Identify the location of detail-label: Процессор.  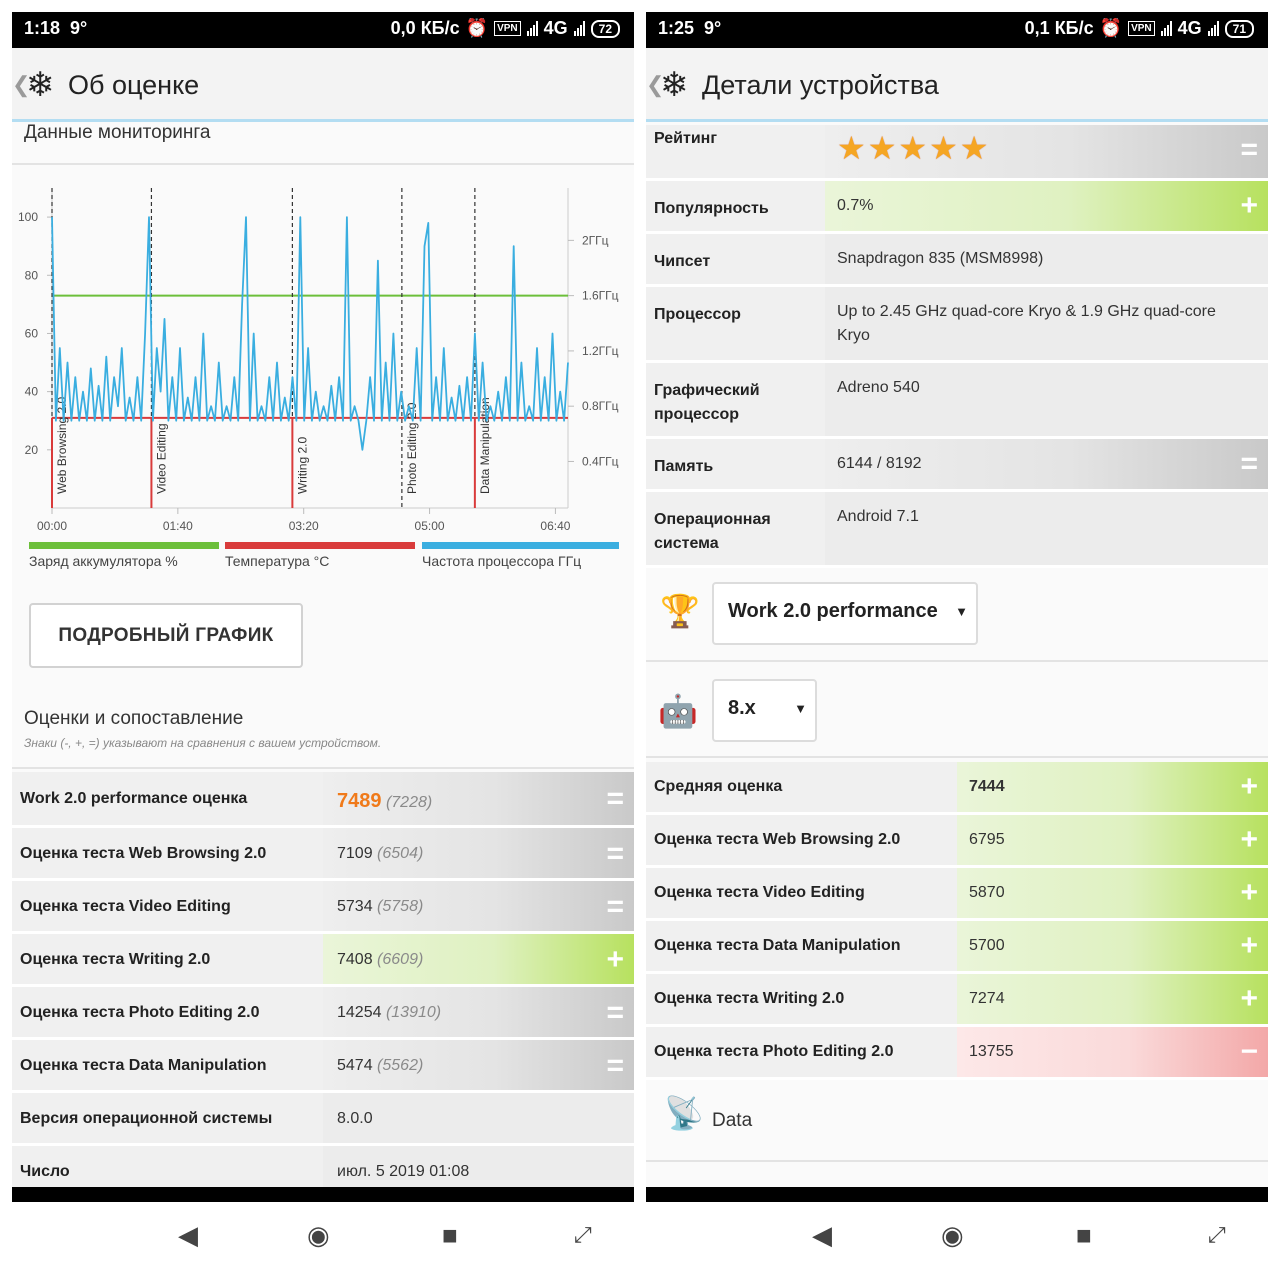
(697, 314).